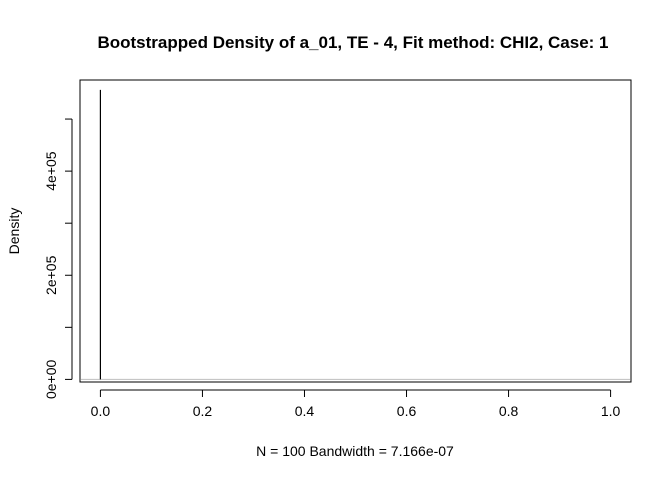 This screenshot has width=672, height=480. Describe the element at coordinates (14, 231) in the screenshot. I see `y-axis-label: Density` at that location.